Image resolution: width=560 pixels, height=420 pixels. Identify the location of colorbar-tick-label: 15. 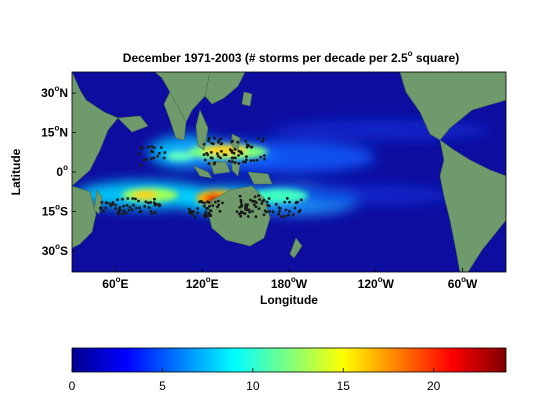
(344, 386).